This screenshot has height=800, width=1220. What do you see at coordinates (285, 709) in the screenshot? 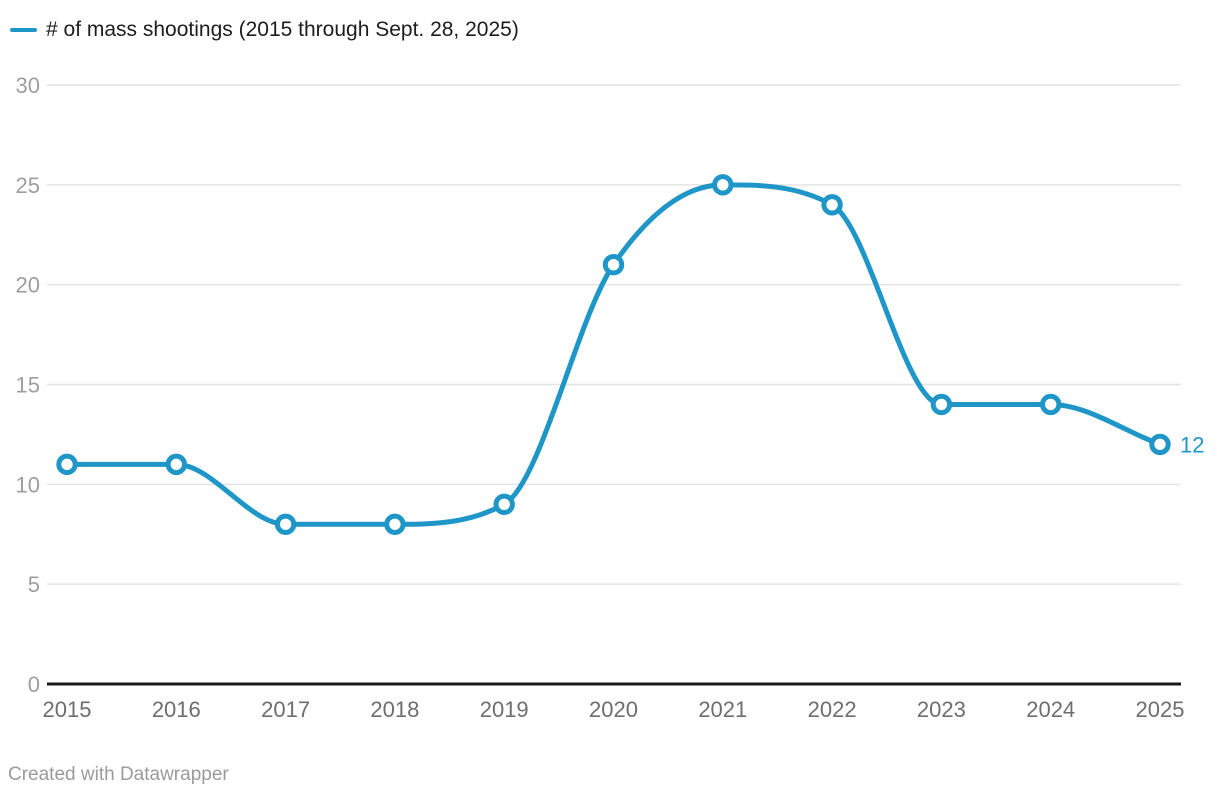
I see `x-tick-label: 2017` at bounding box center [285, 709].